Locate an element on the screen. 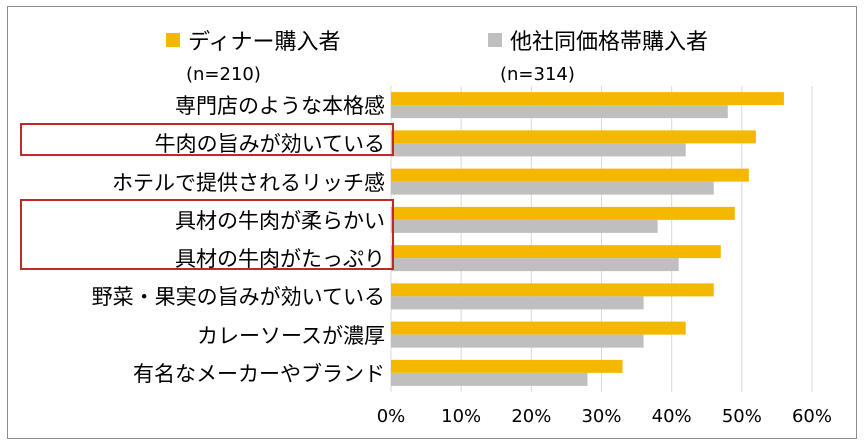  category-label: ホテルで提供されるリッチ感 is located at coordinates (248, 182).